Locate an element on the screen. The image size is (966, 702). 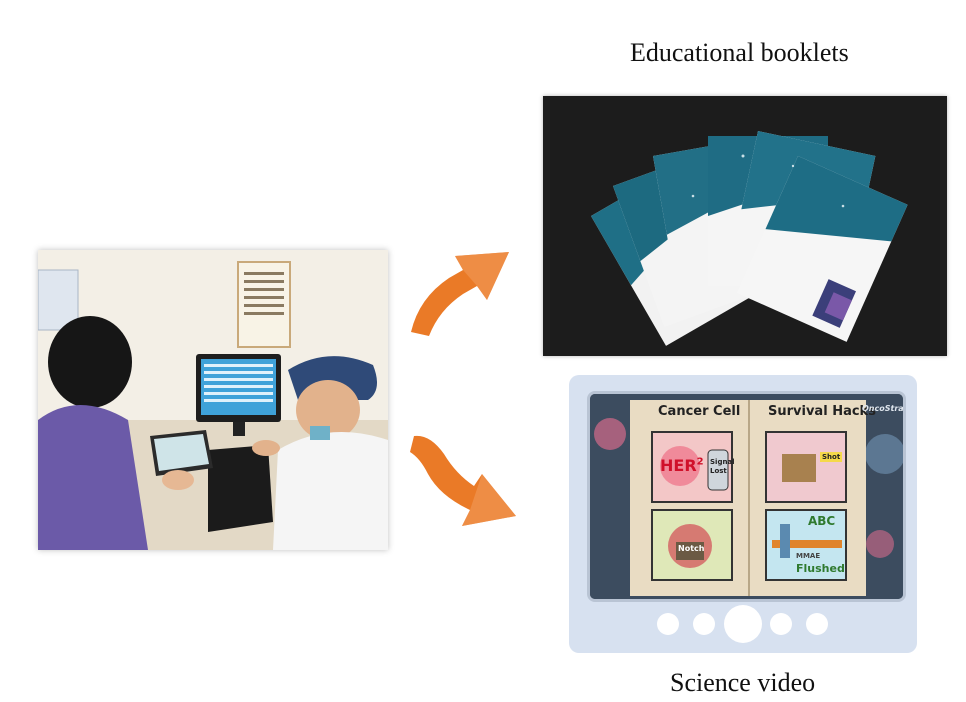
panel-abc-label: ABC is located at coordinates (822, 521).